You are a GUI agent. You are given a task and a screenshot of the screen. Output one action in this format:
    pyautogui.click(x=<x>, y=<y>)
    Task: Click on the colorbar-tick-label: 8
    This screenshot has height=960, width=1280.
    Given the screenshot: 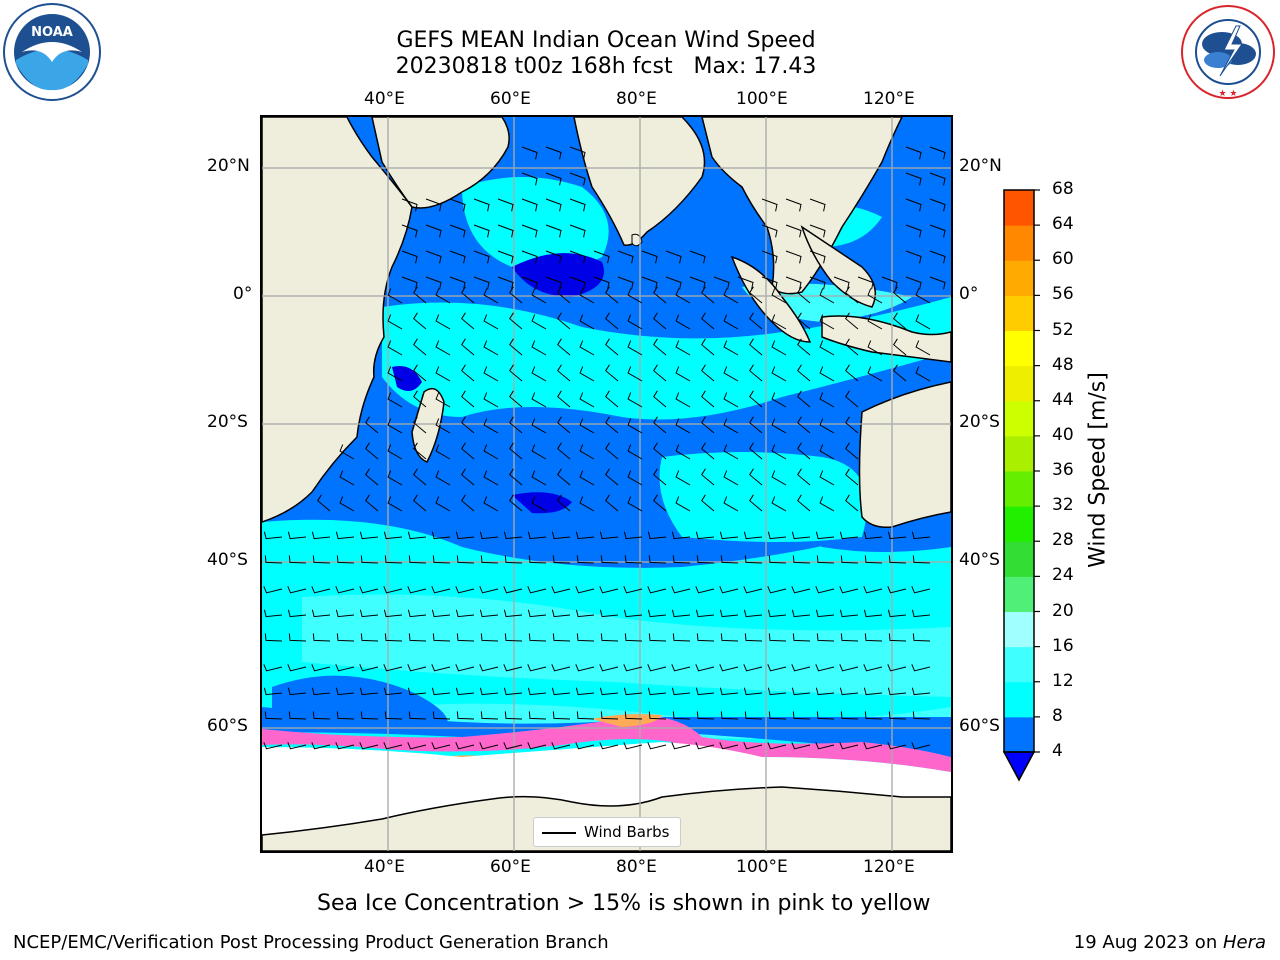 What is the action you would take?
    pyautogui.click(x=1057, y=715)
    